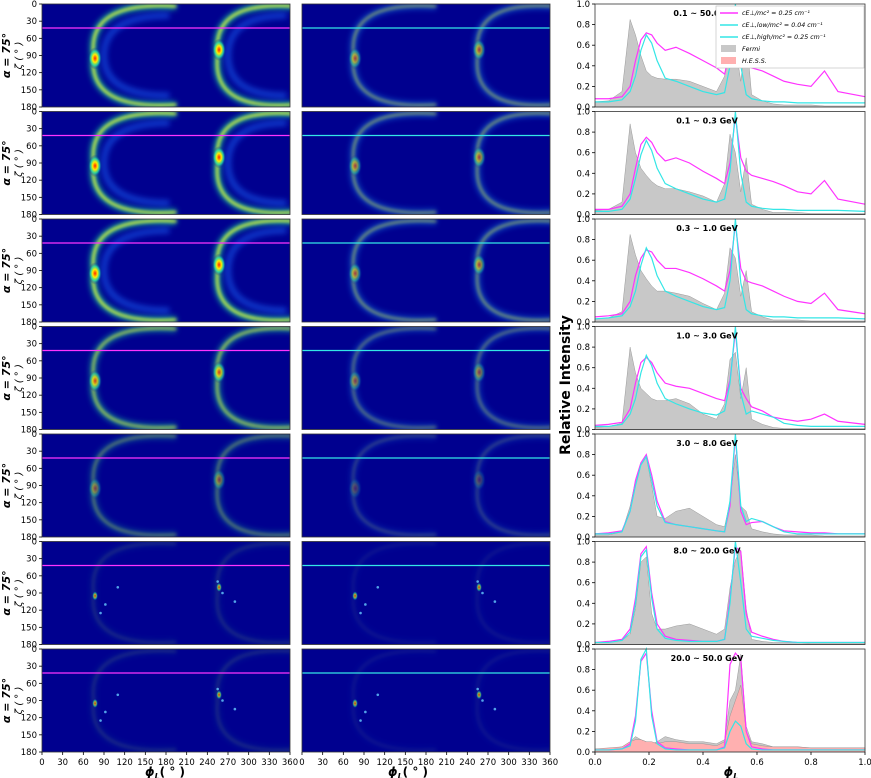 Image resolution: width=871 pixels, height=778 pixels. I want to click on map-xtick-label: 60, so click(83, 763).